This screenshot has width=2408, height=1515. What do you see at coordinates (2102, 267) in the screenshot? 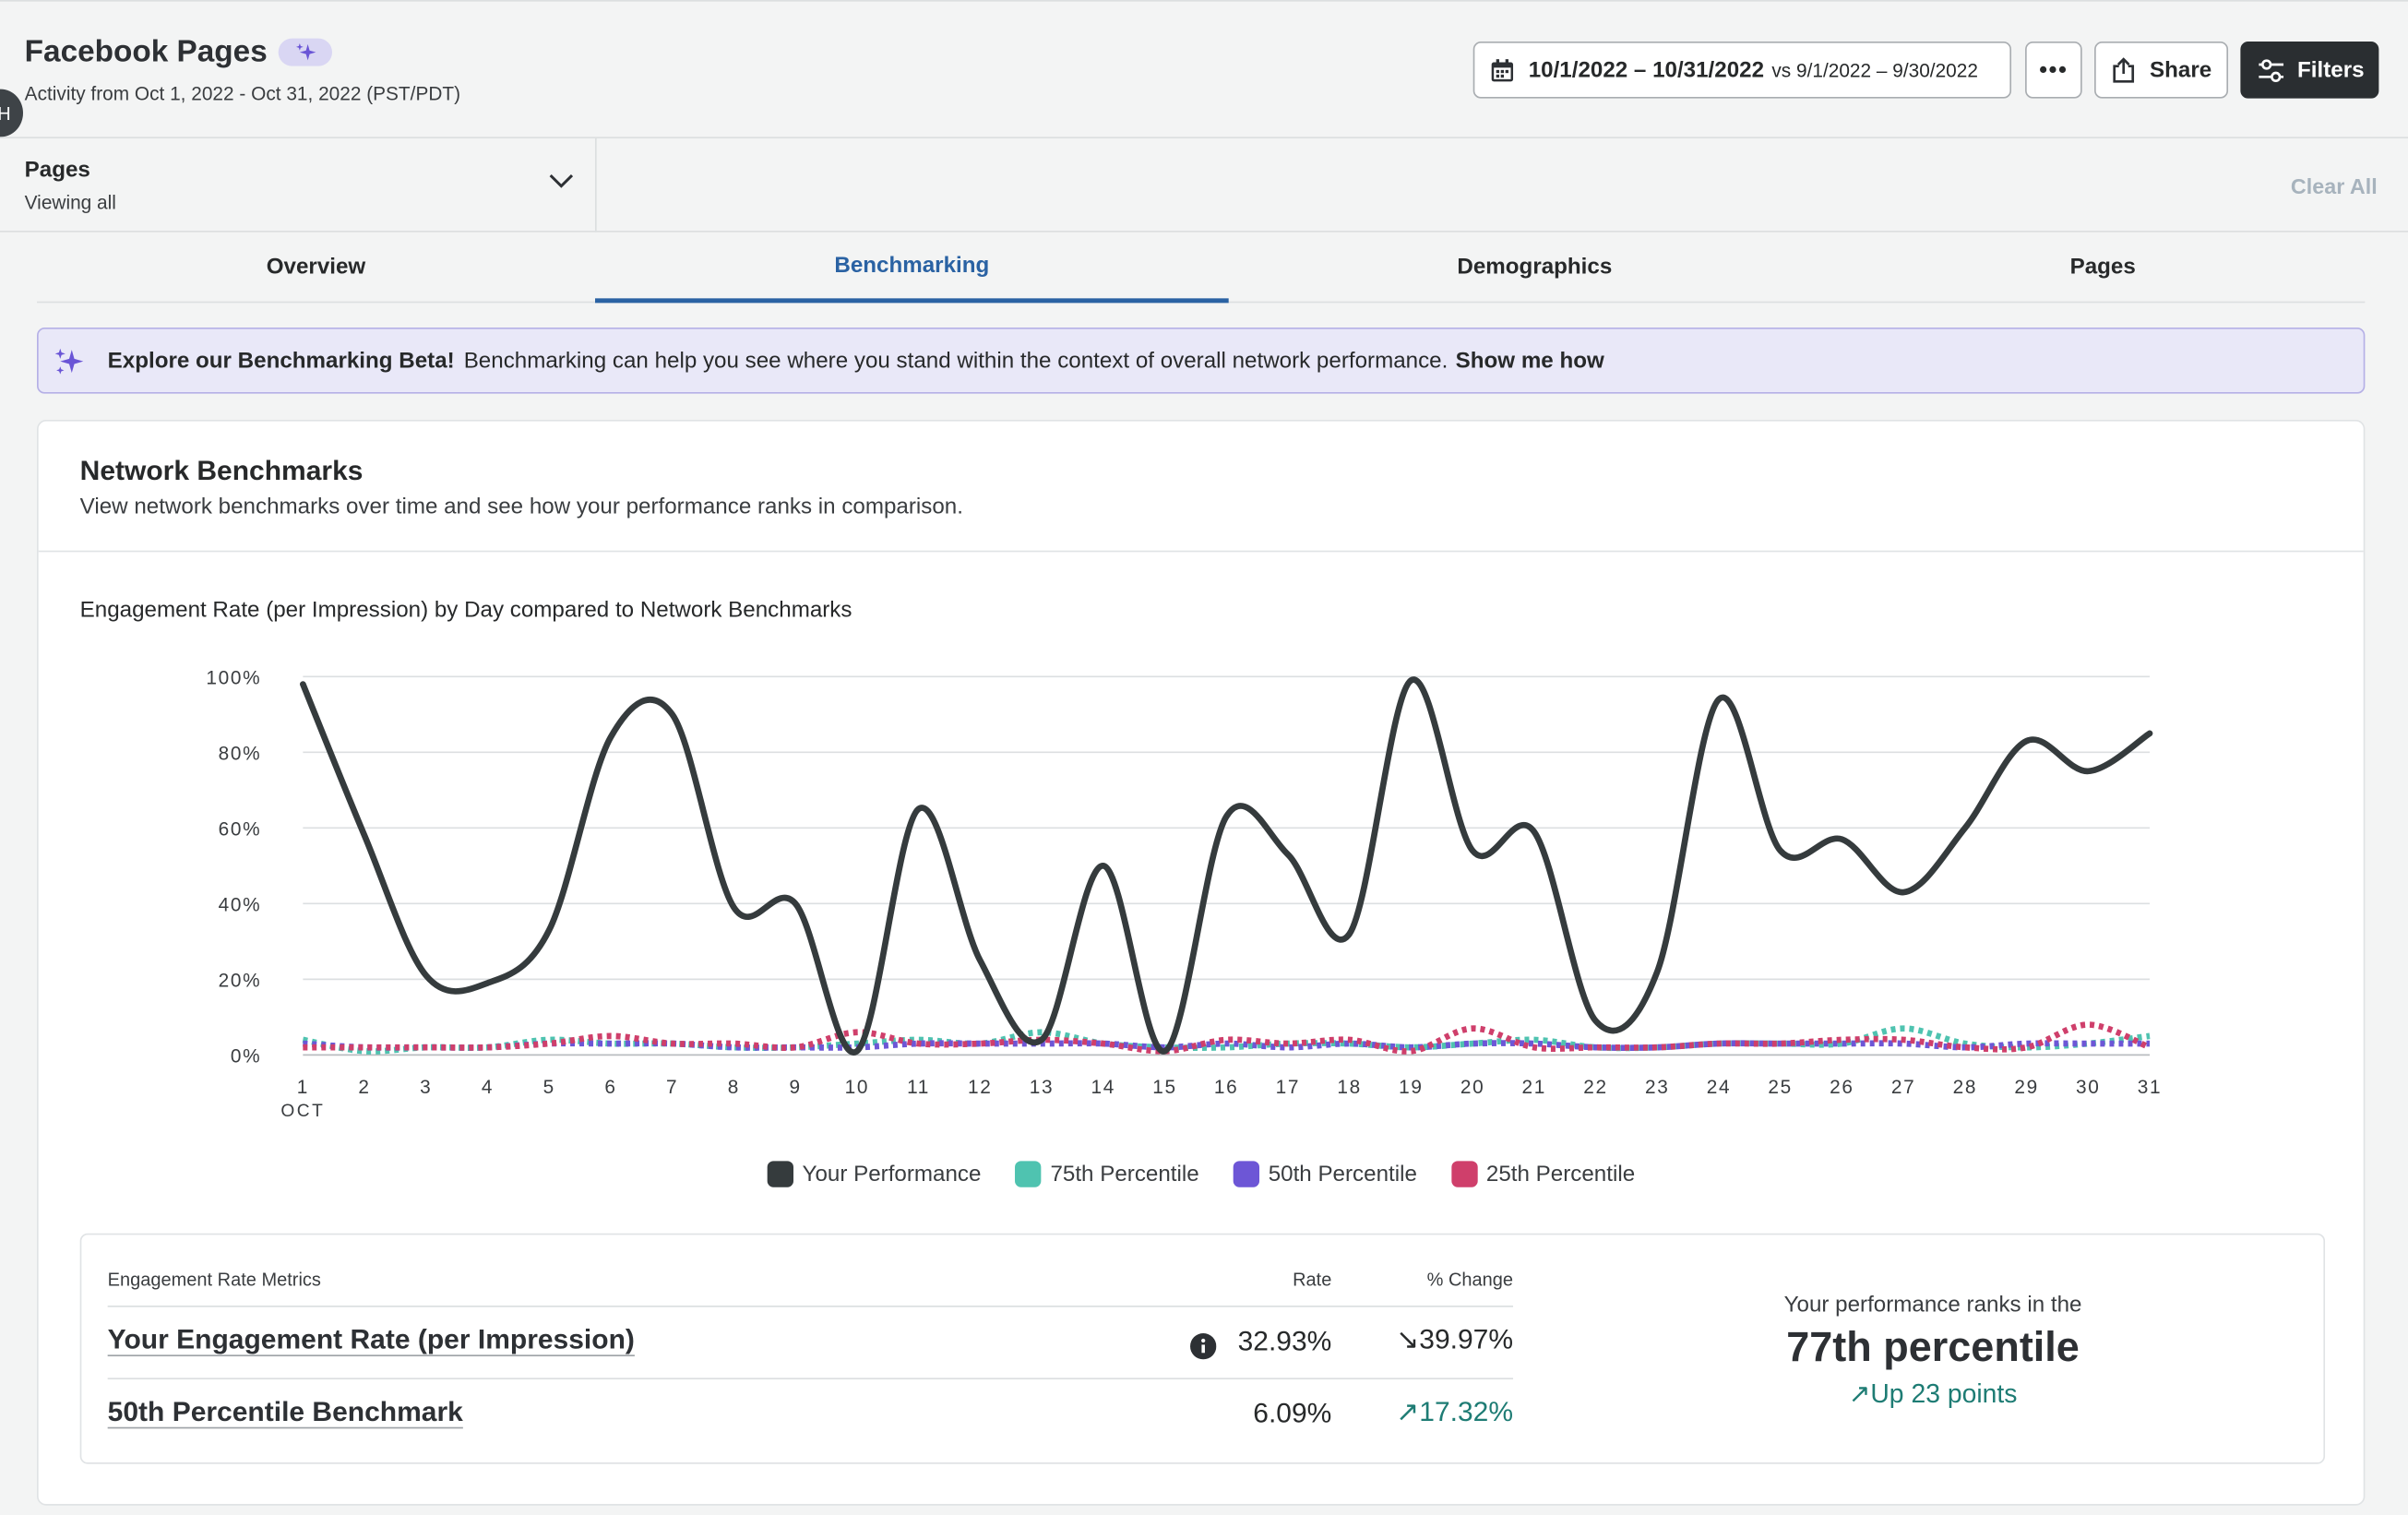
I see `tab-pages: Pages` at bounding box center [2102, 267].